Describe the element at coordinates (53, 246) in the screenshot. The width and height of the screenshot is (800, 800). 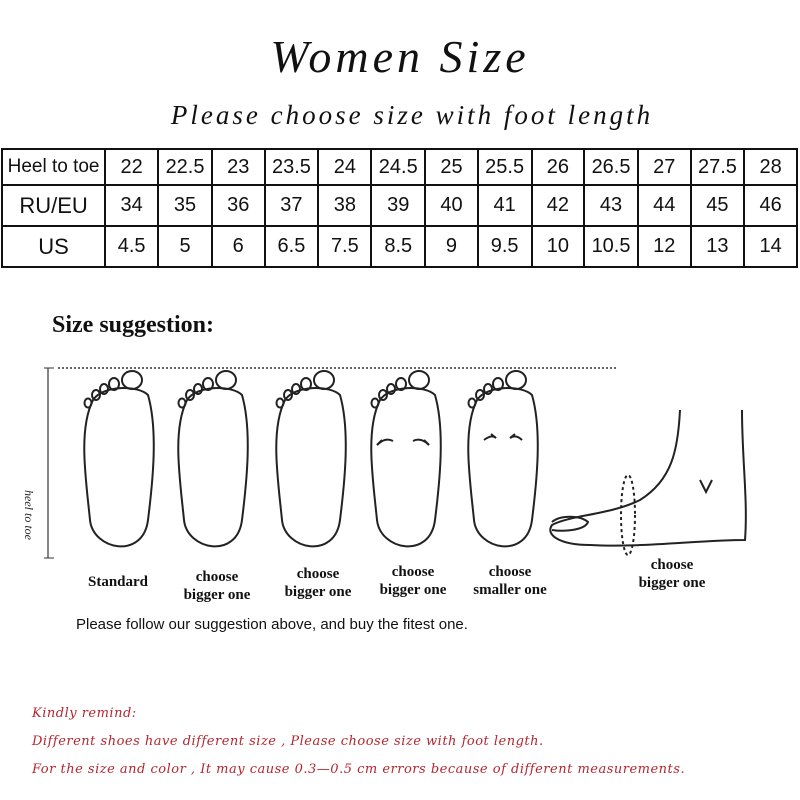
I see `row-header: US` at that location.